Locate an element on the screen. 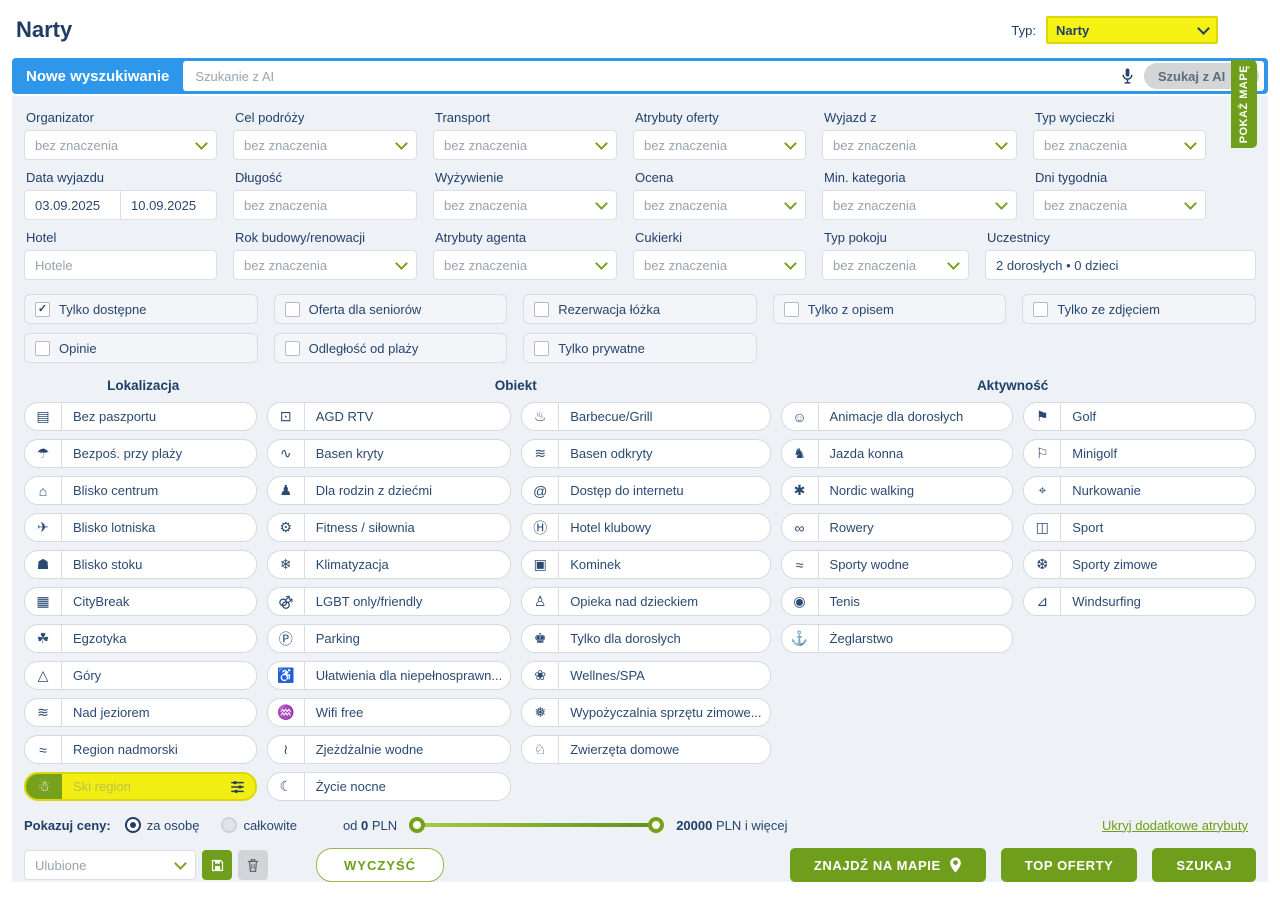  filter-field-uczestnicy: Uczestnicy 2 dorosłych • 0 dzieci is located at coordinates (1120, 254).